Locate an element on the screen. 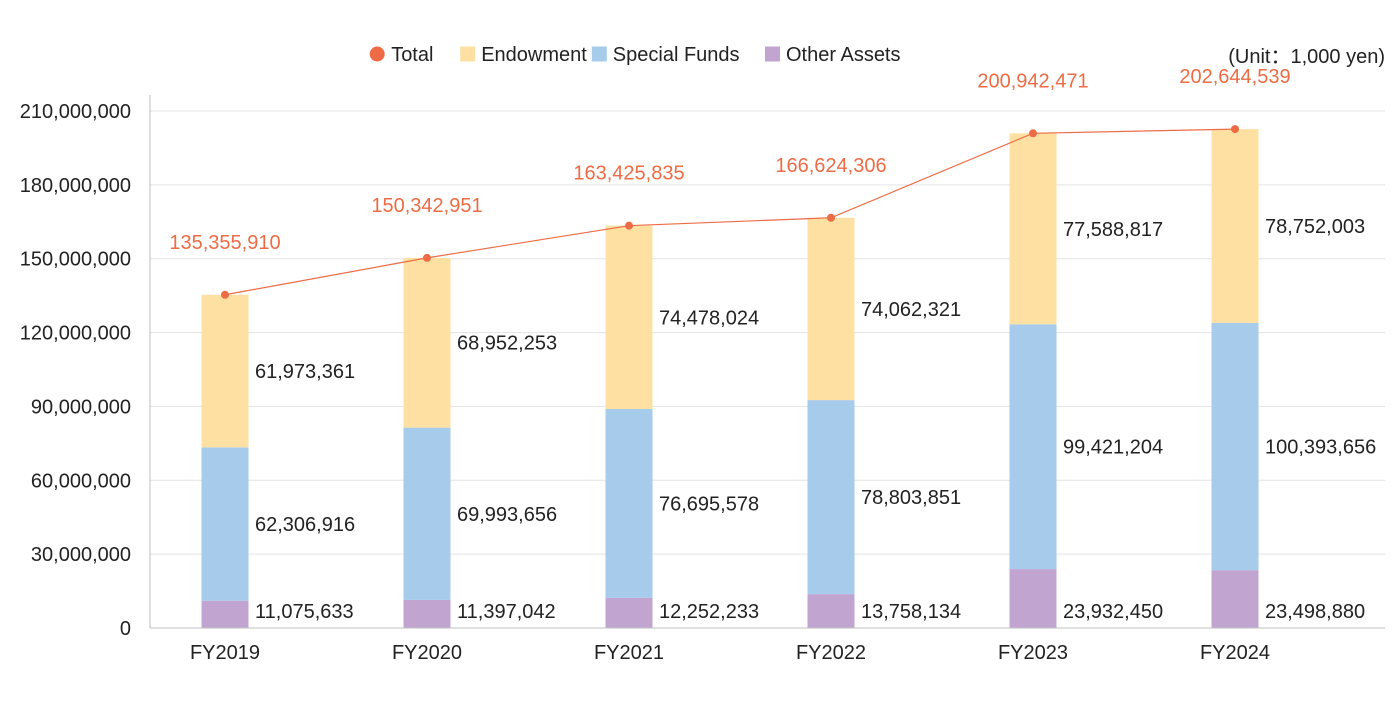  y-tick-label: 60,000,000 is located at coordinates (81, 481).